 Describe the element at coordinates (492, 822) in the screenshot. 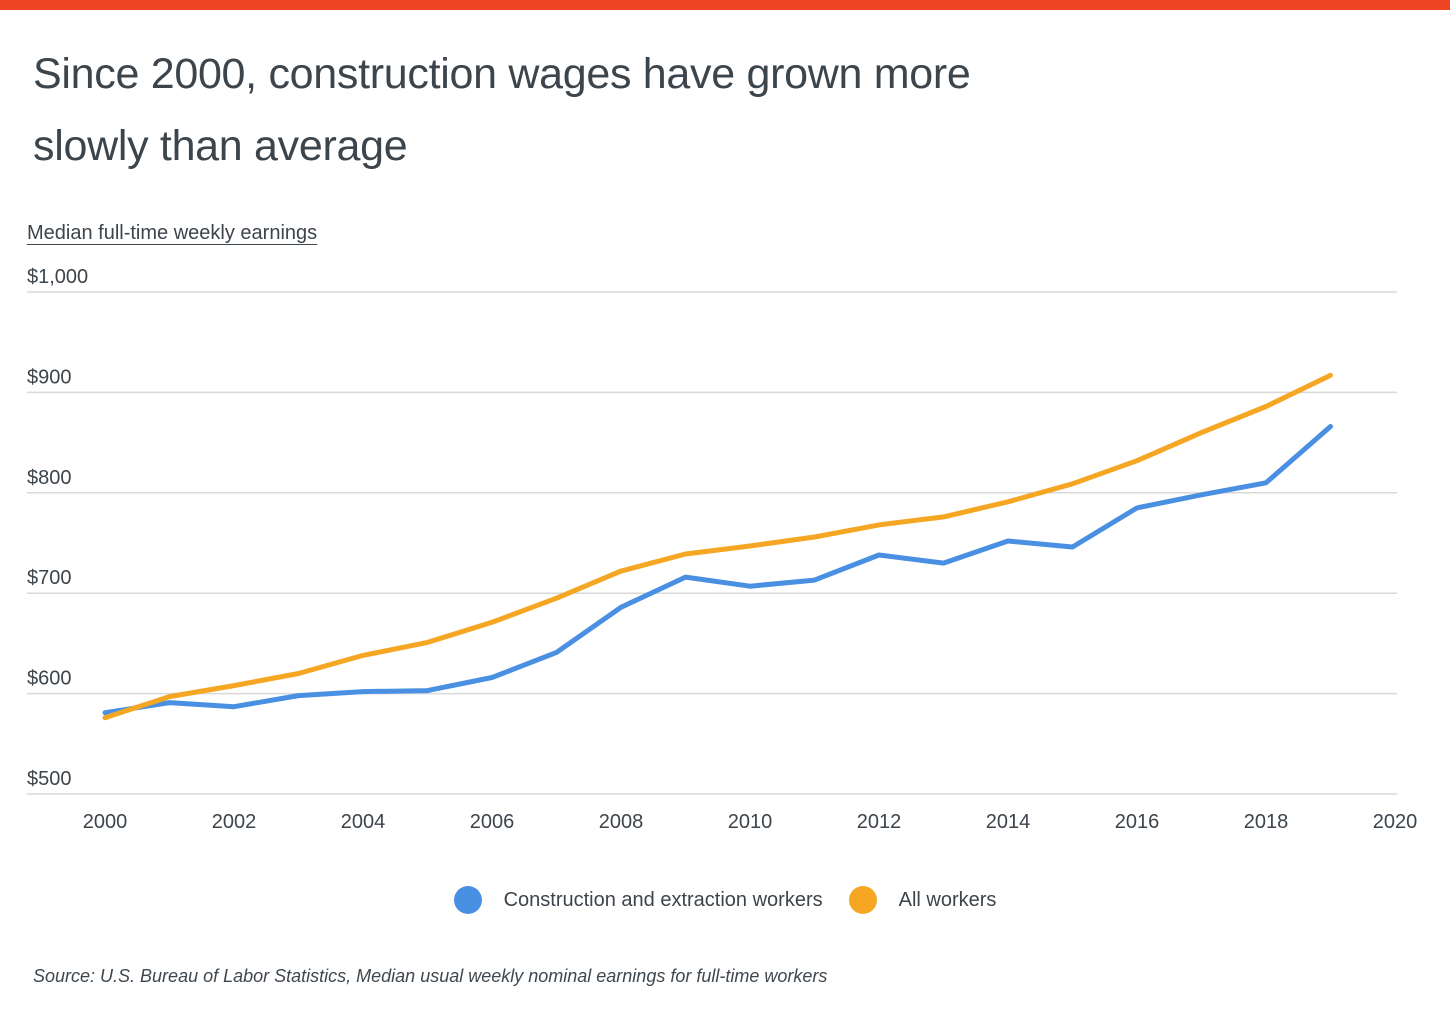

I see `x-tick-label: 2006` at that location.